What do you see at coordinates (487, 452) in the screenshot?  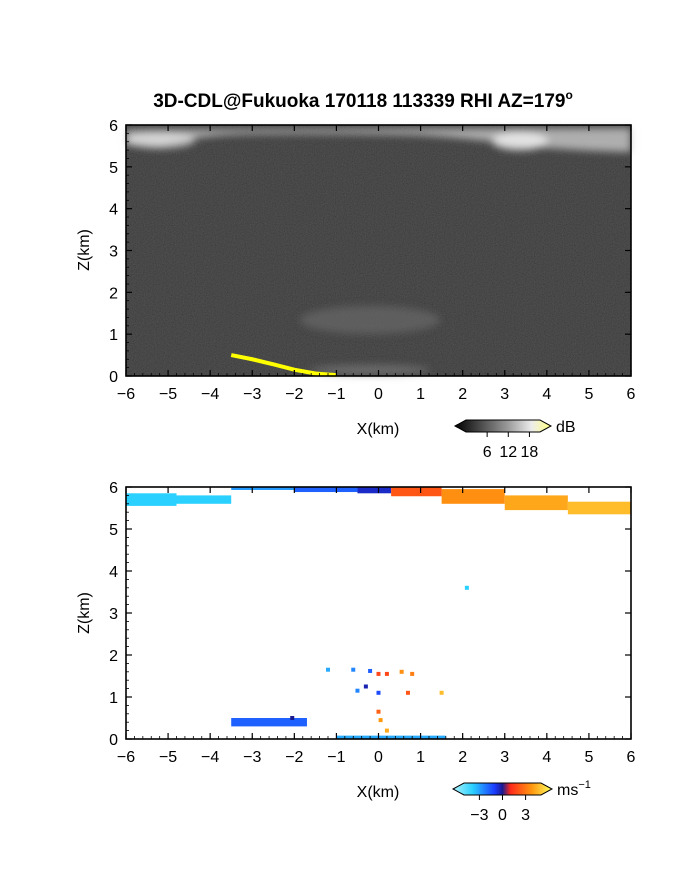 I see `colorbar-tick-label: 6` at bounding box center [487, 452].